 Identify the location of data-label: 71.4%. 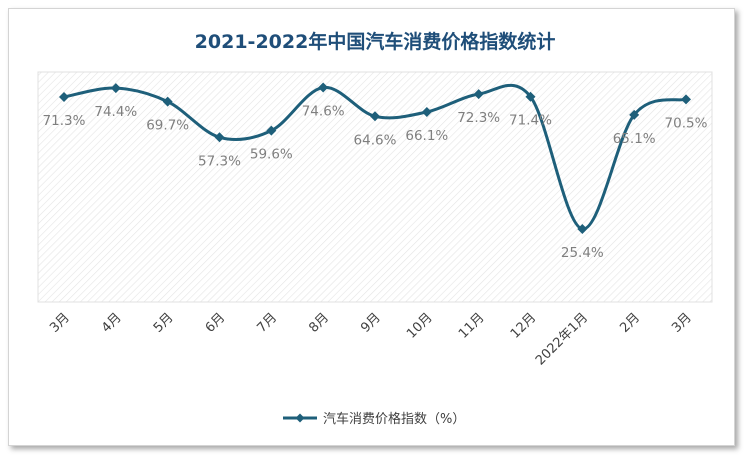
(530, 121).